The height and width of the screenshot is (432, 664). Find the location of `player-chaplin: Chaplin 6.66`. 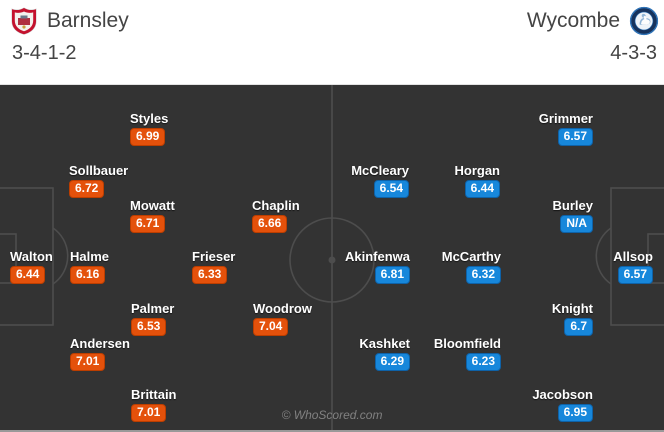

player-chaplin: Chaplin 6.66 is located at coordinates (276, 215).